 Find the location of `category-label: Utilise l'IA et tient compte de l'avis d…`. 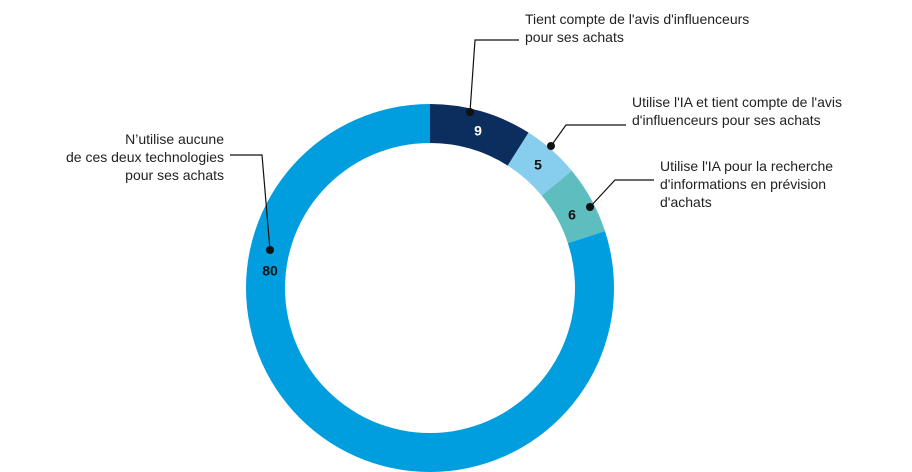

category-label: Utilise l'IA et tient compte de l'avis d… is located at coordinates (737, 111).